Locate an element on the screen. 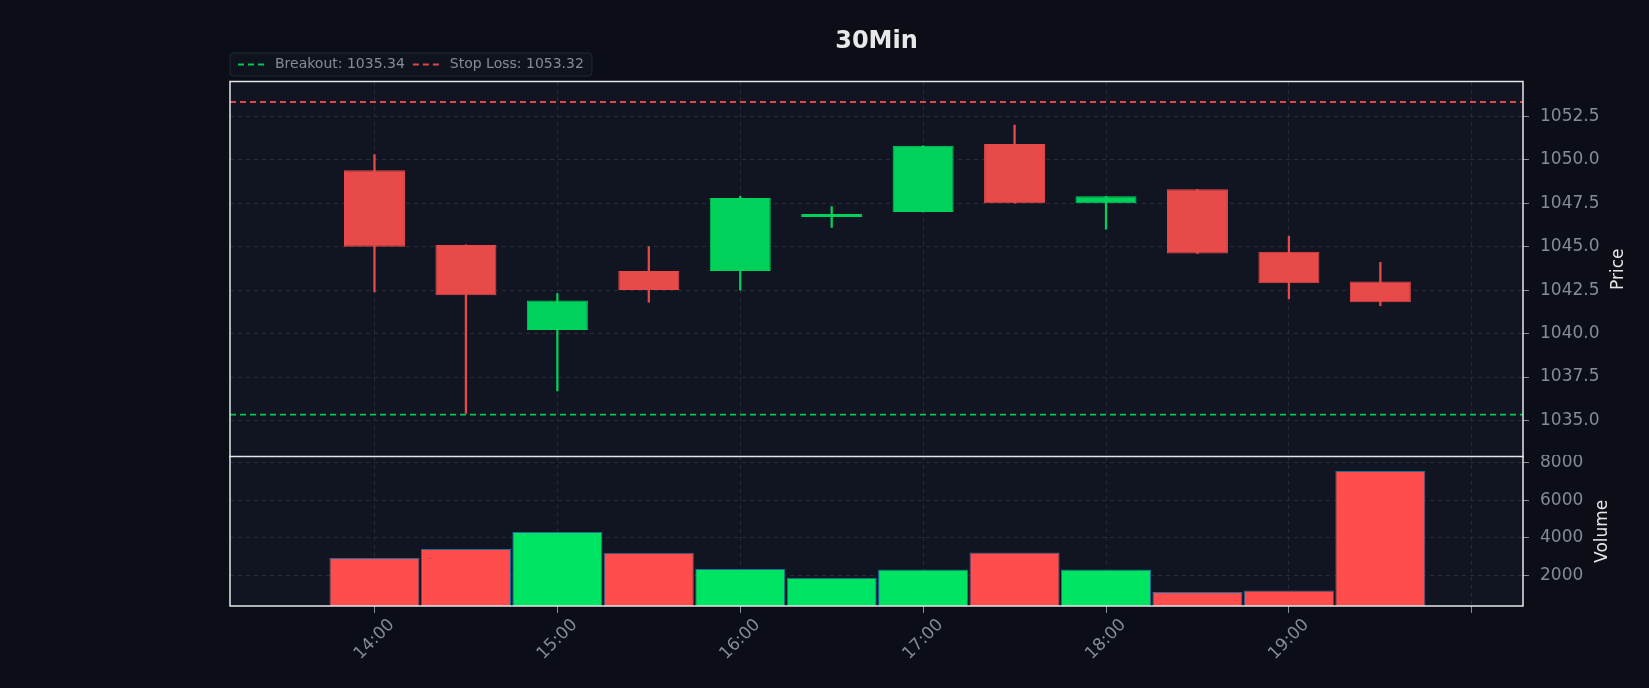  y-tick-label: 1035.0 is located at coordinates (1570, 418).